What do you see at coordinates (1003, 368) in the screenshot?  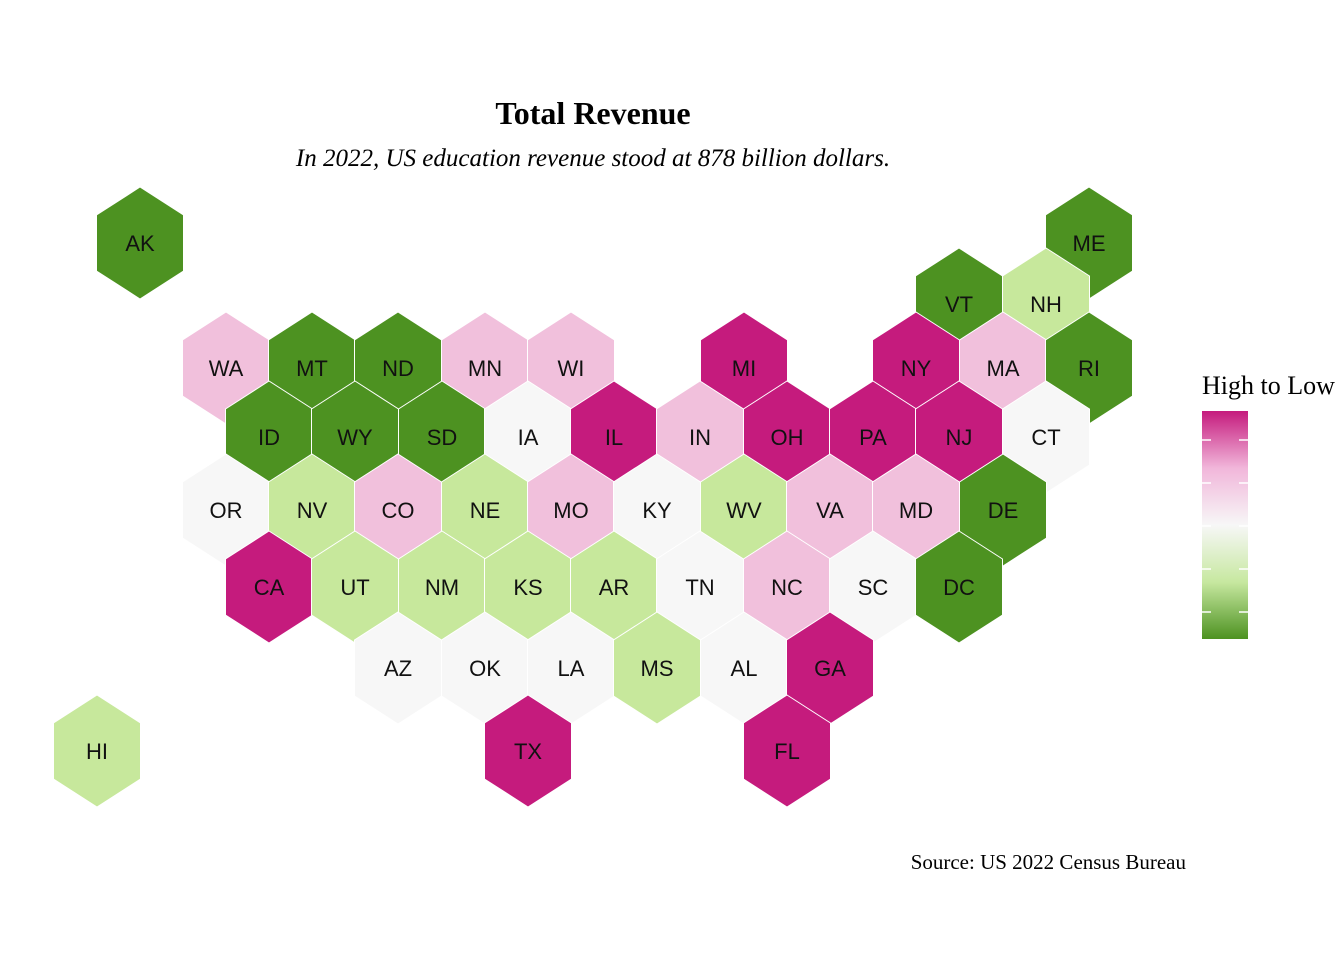 I see `state-label-ma: MA` at bounding box center [1003, 368].